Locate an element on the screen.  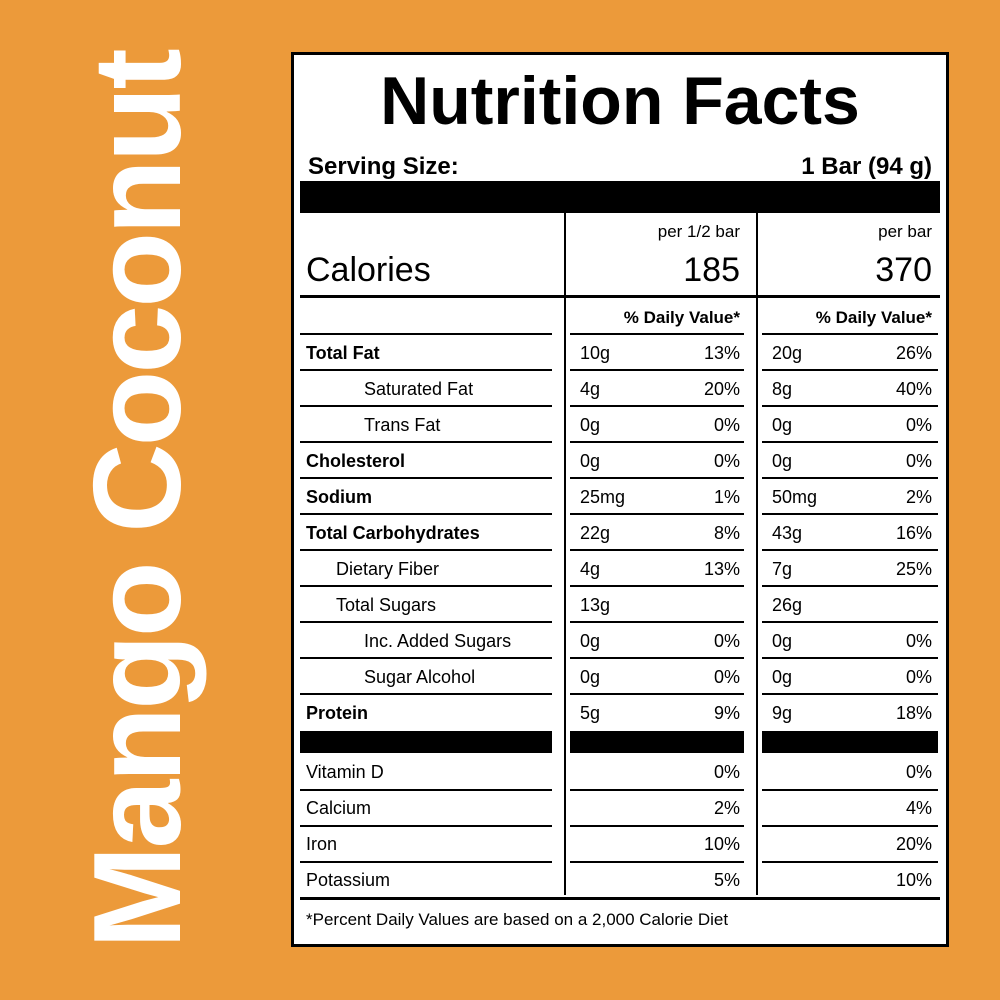
vitamin-name: Vitamin D is located at coordinates (345, 772).